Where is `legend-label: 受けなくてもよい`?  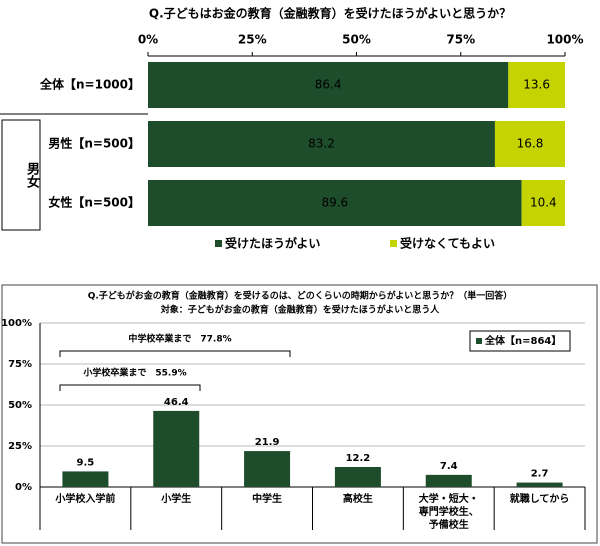 legend-label: 受けなくてもよい is located at coordinates (447, 243).